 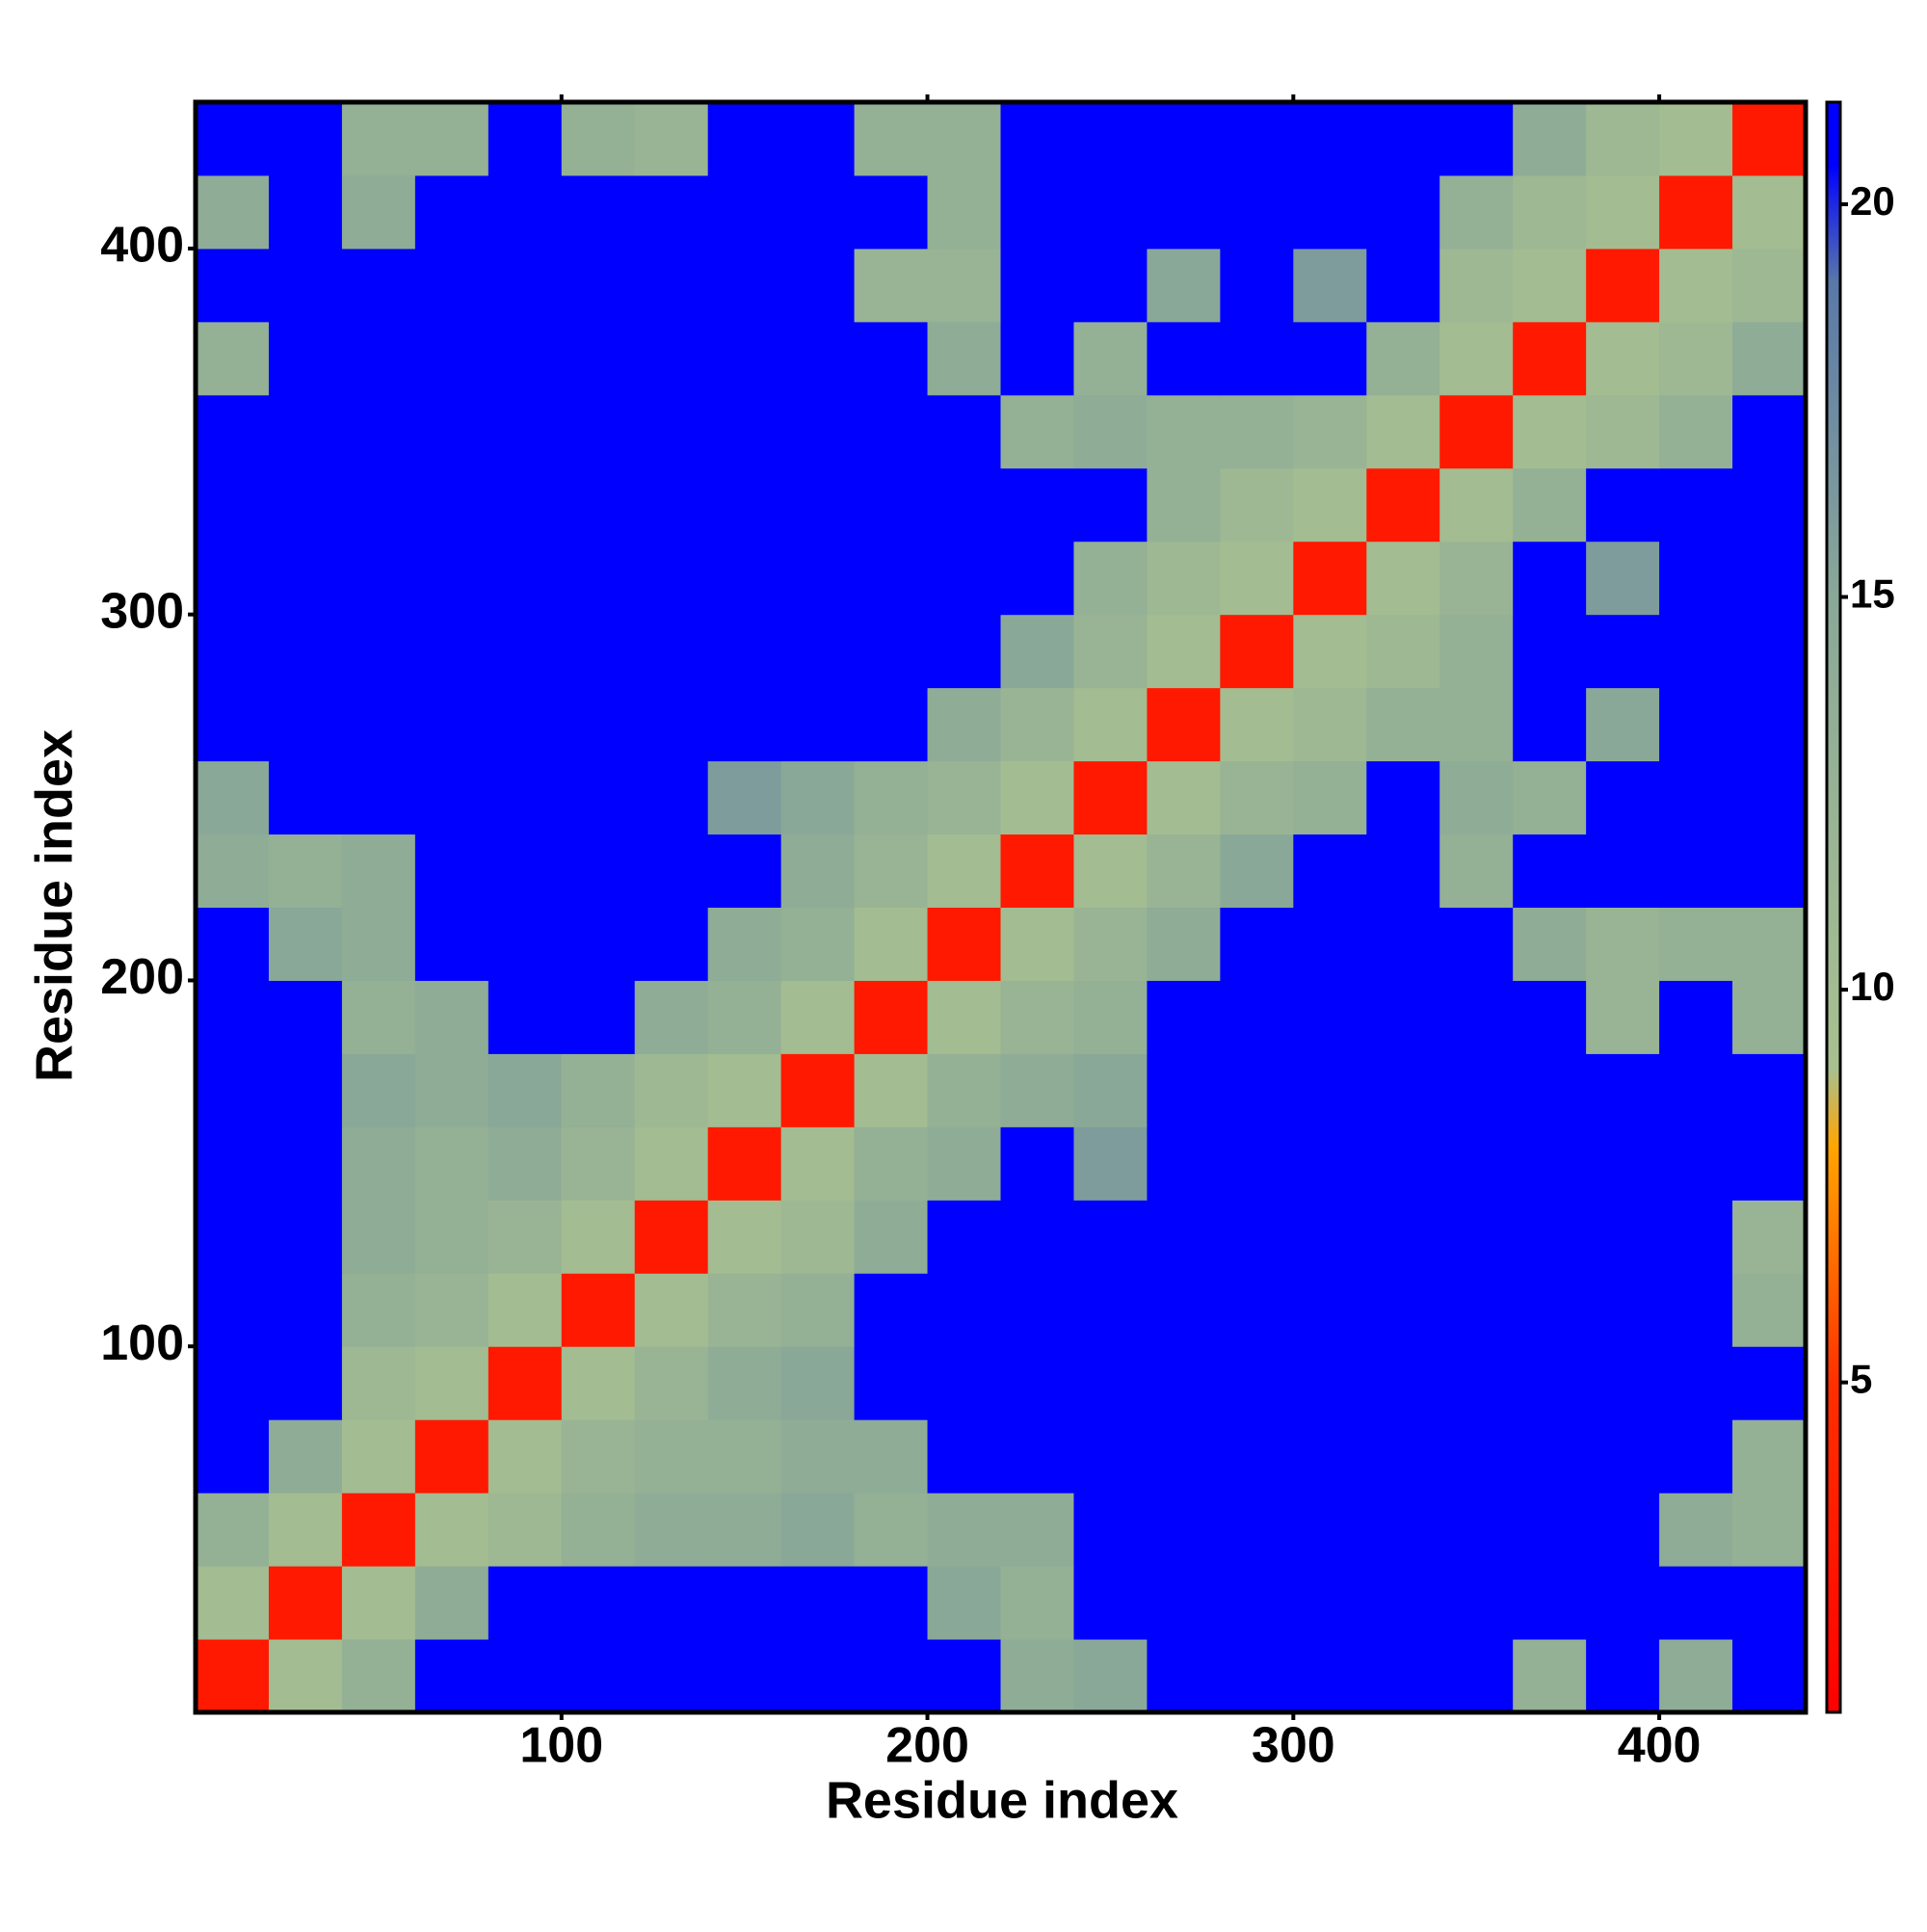 What do you see at coordinates (142, 246) in the screenshot?
I see `y-tick-label: 400` at bounding box center [142, 246].